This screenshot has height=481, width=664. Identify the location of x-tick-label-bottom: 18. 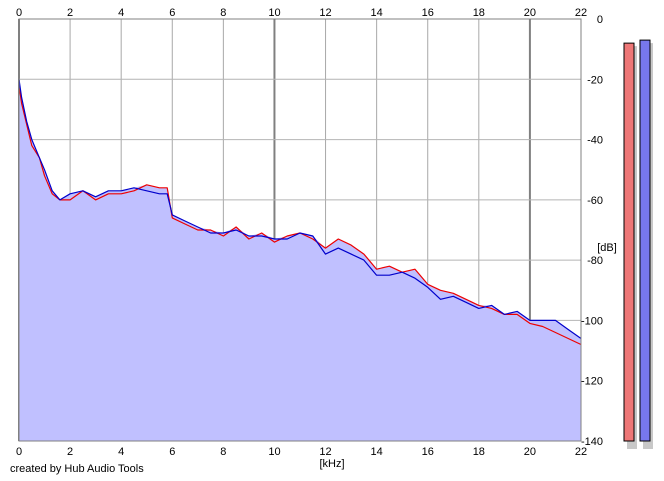
(479, 452).